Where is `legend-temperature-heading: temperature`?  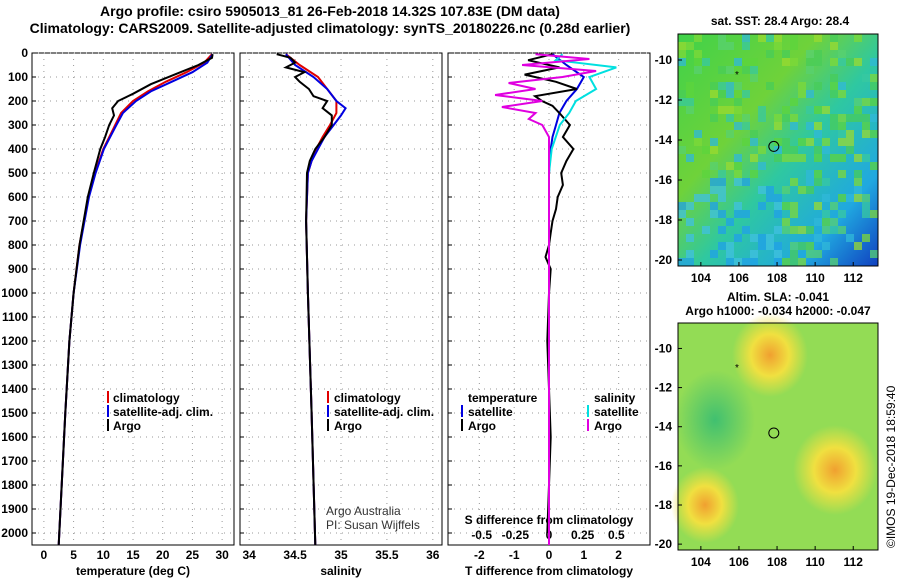
legend-temperature-heading: temperature is located at coordinates (503, 398).